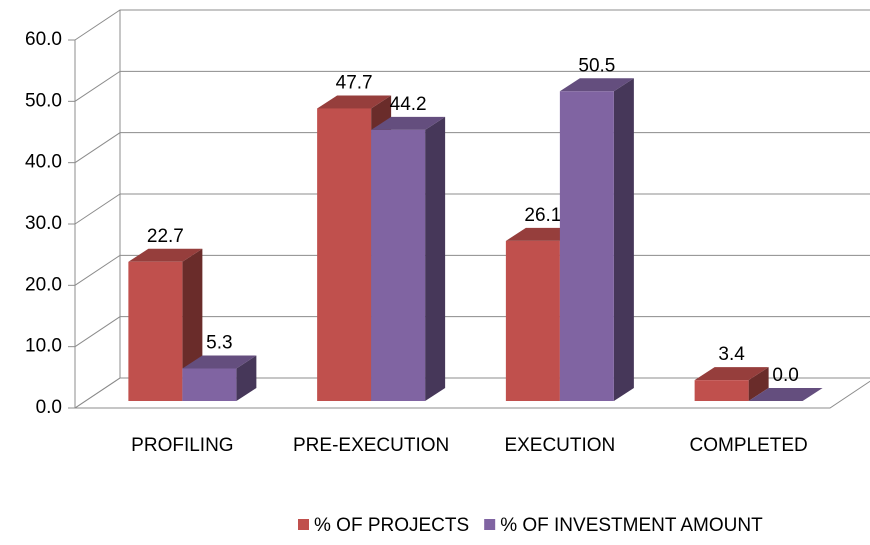 Image resolution: width=870 pixels, height=545 pixels. I want to click on data-label: 26.1, so click(542, 215).